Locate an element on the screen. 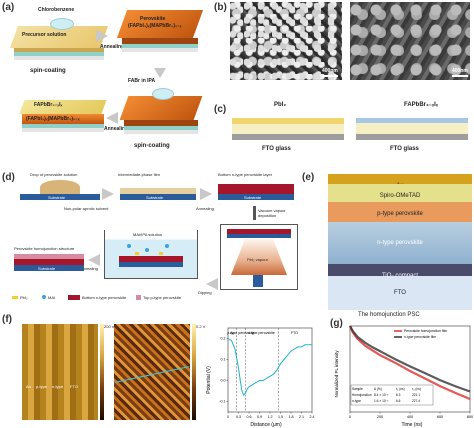  layer-p-type: p-type perovskite is located at coordinates (400, 212).